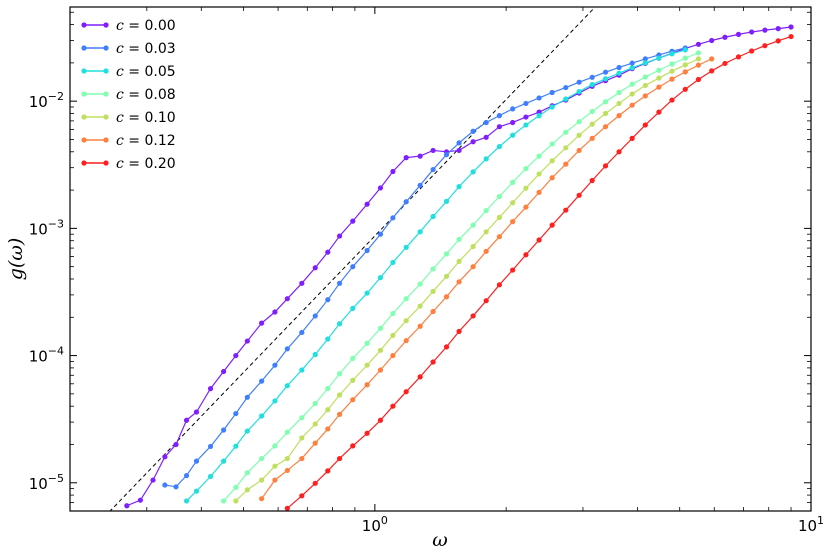 This screenshot has width=830, height=554. What do you see at coordinates (16, 259) in the screenshot?
I see `y-axis-label: g(ω)` at bounding box center [16, 259].